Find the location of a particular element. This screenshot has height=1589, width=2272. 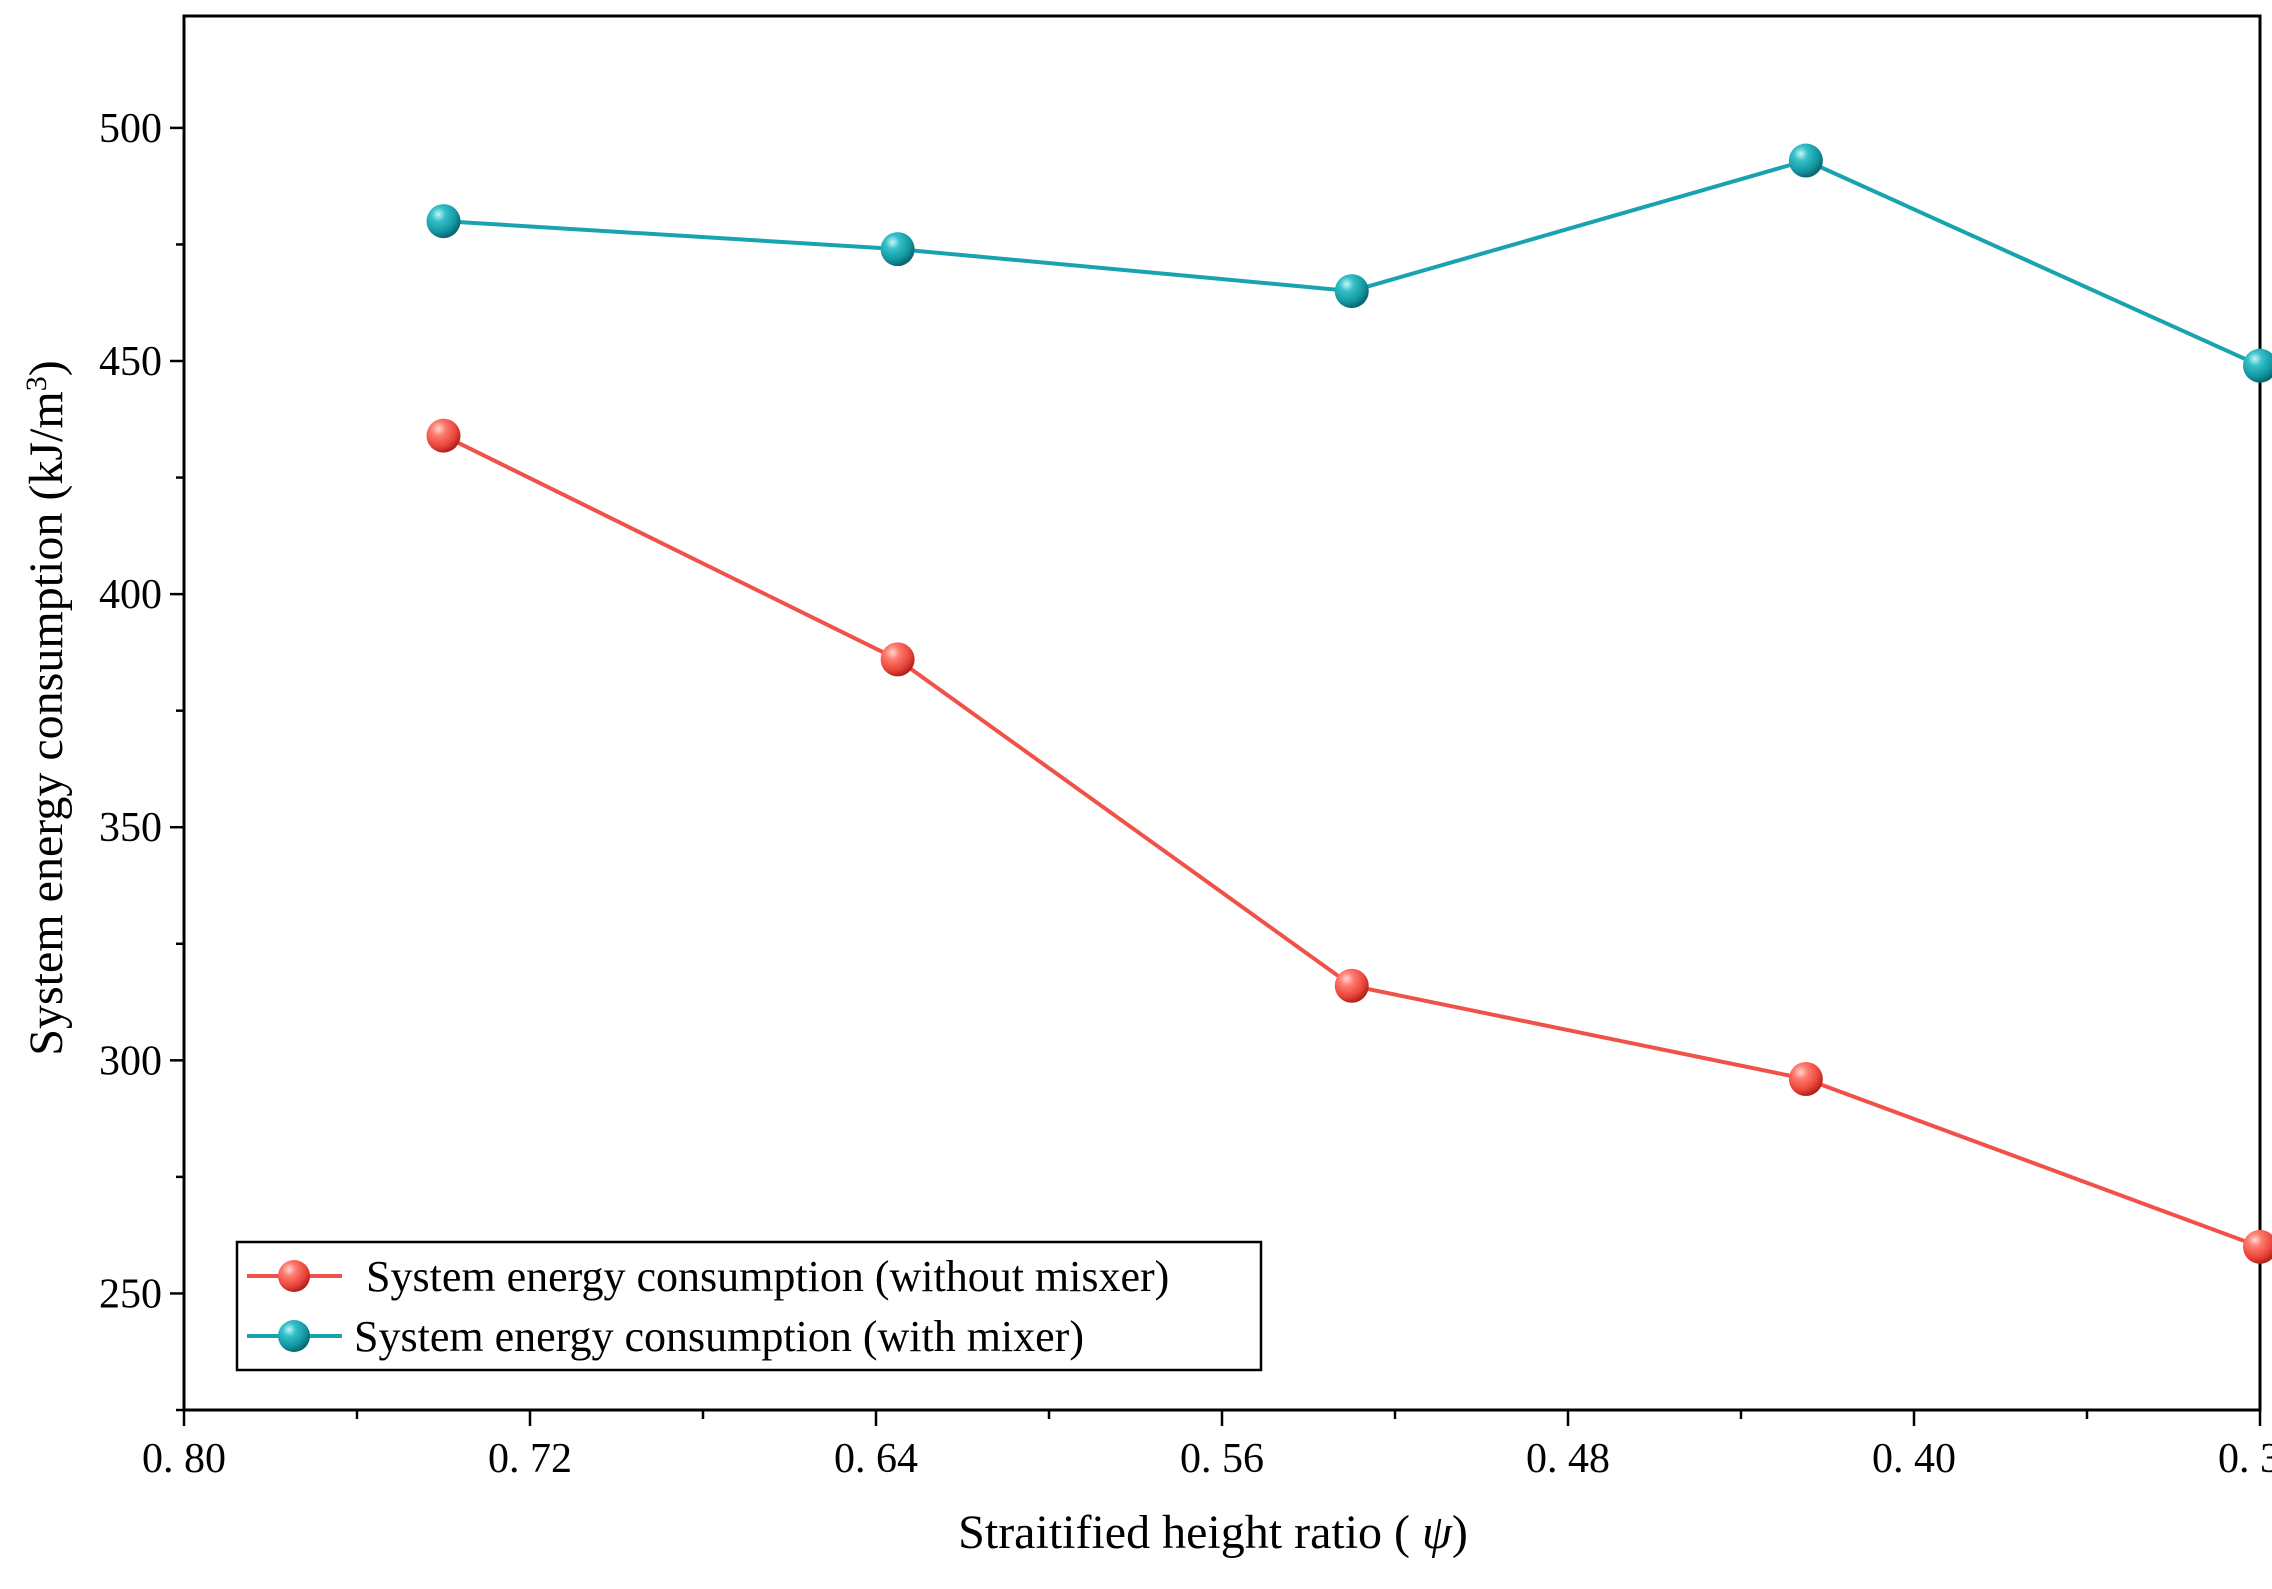

x-tick-label: 0. 80 is located at coordinates (184, 1459).